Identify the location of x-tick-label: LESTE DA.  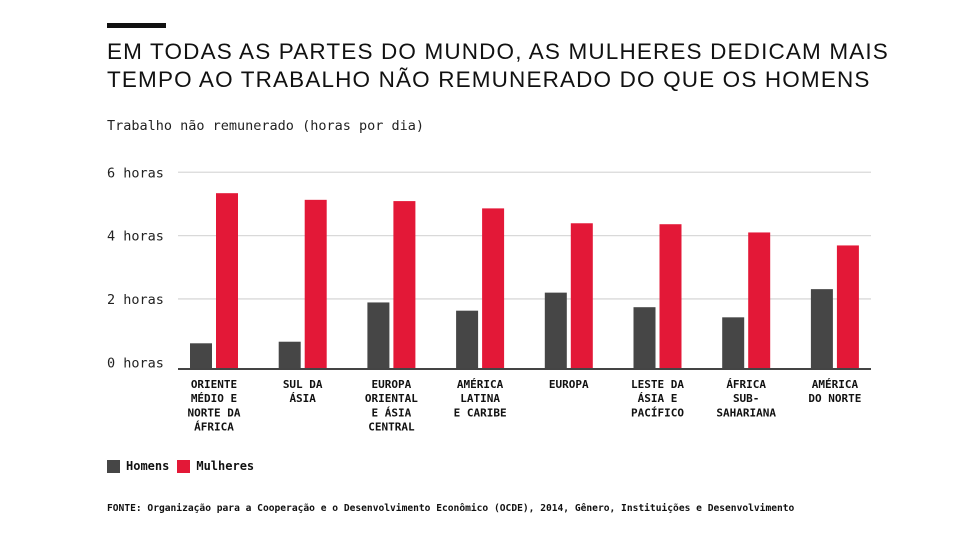
(657, 384).